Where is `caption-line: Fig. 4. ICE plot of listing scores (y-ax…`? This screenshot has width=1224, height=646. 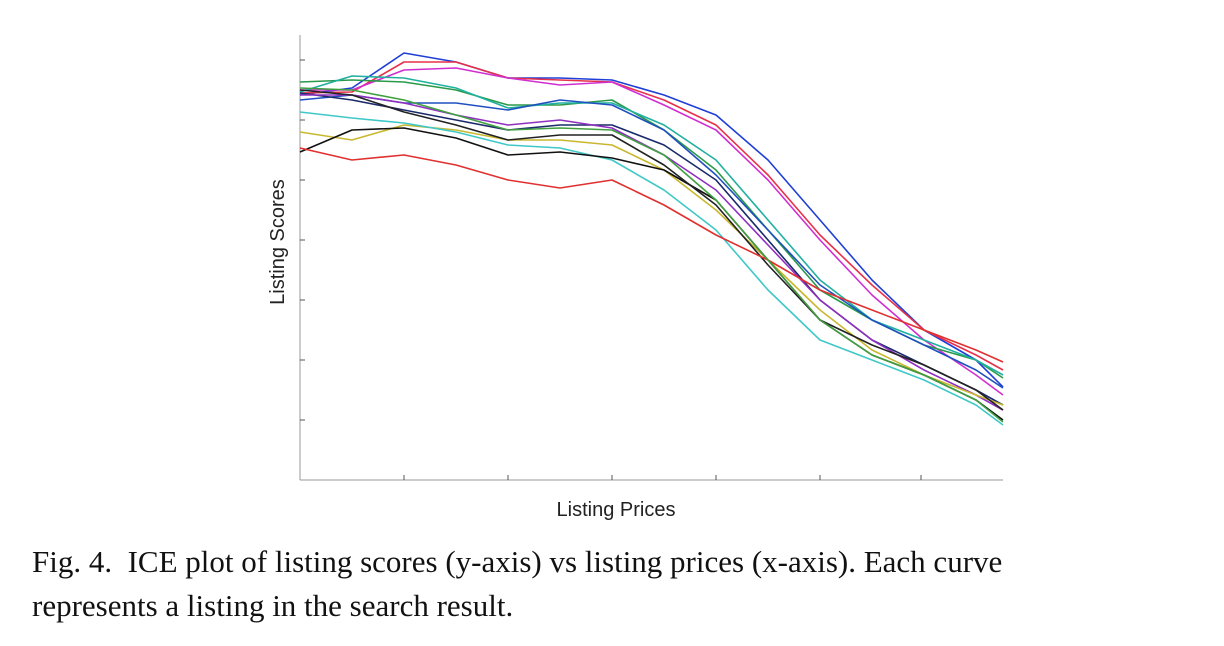
caption-line: Fig. 4. ICE plot of listing scores (y-ax… is located at coordinates (517, 561).